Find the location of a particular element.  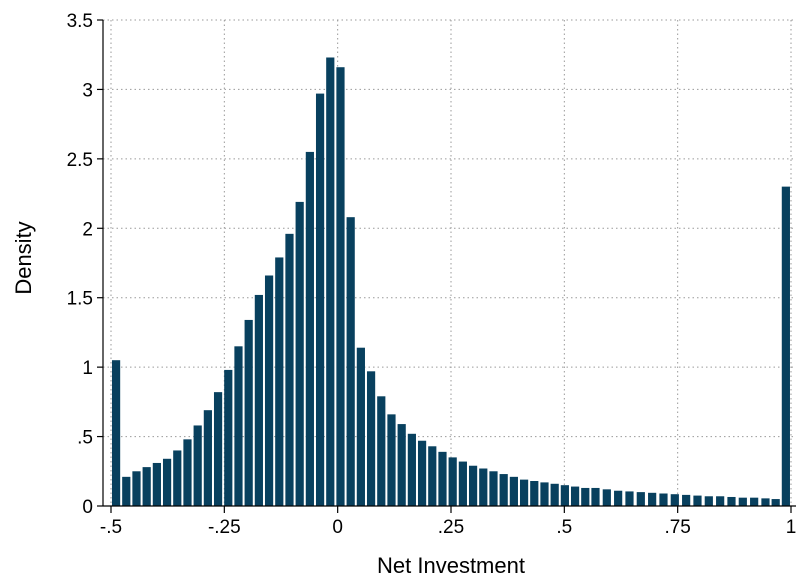

x-axis-title: Net Investment is located at coordinates (451, 565).